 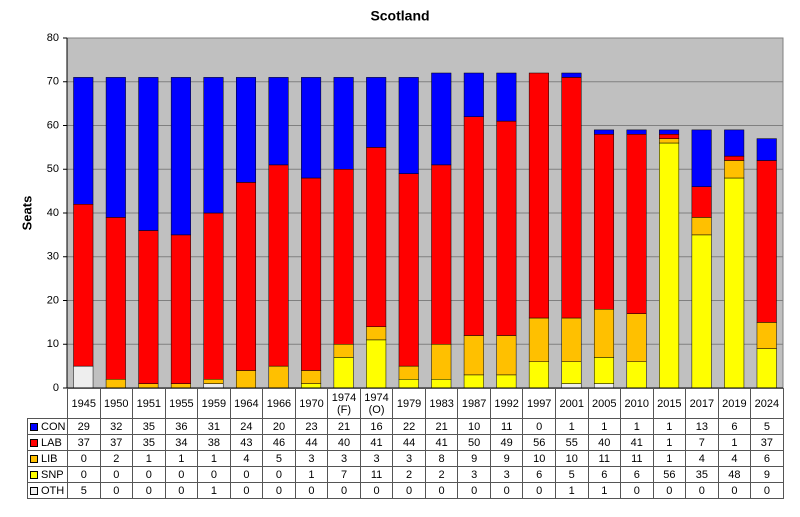 I want to click on legend-entry: LIB, so click(x=47, y=458).